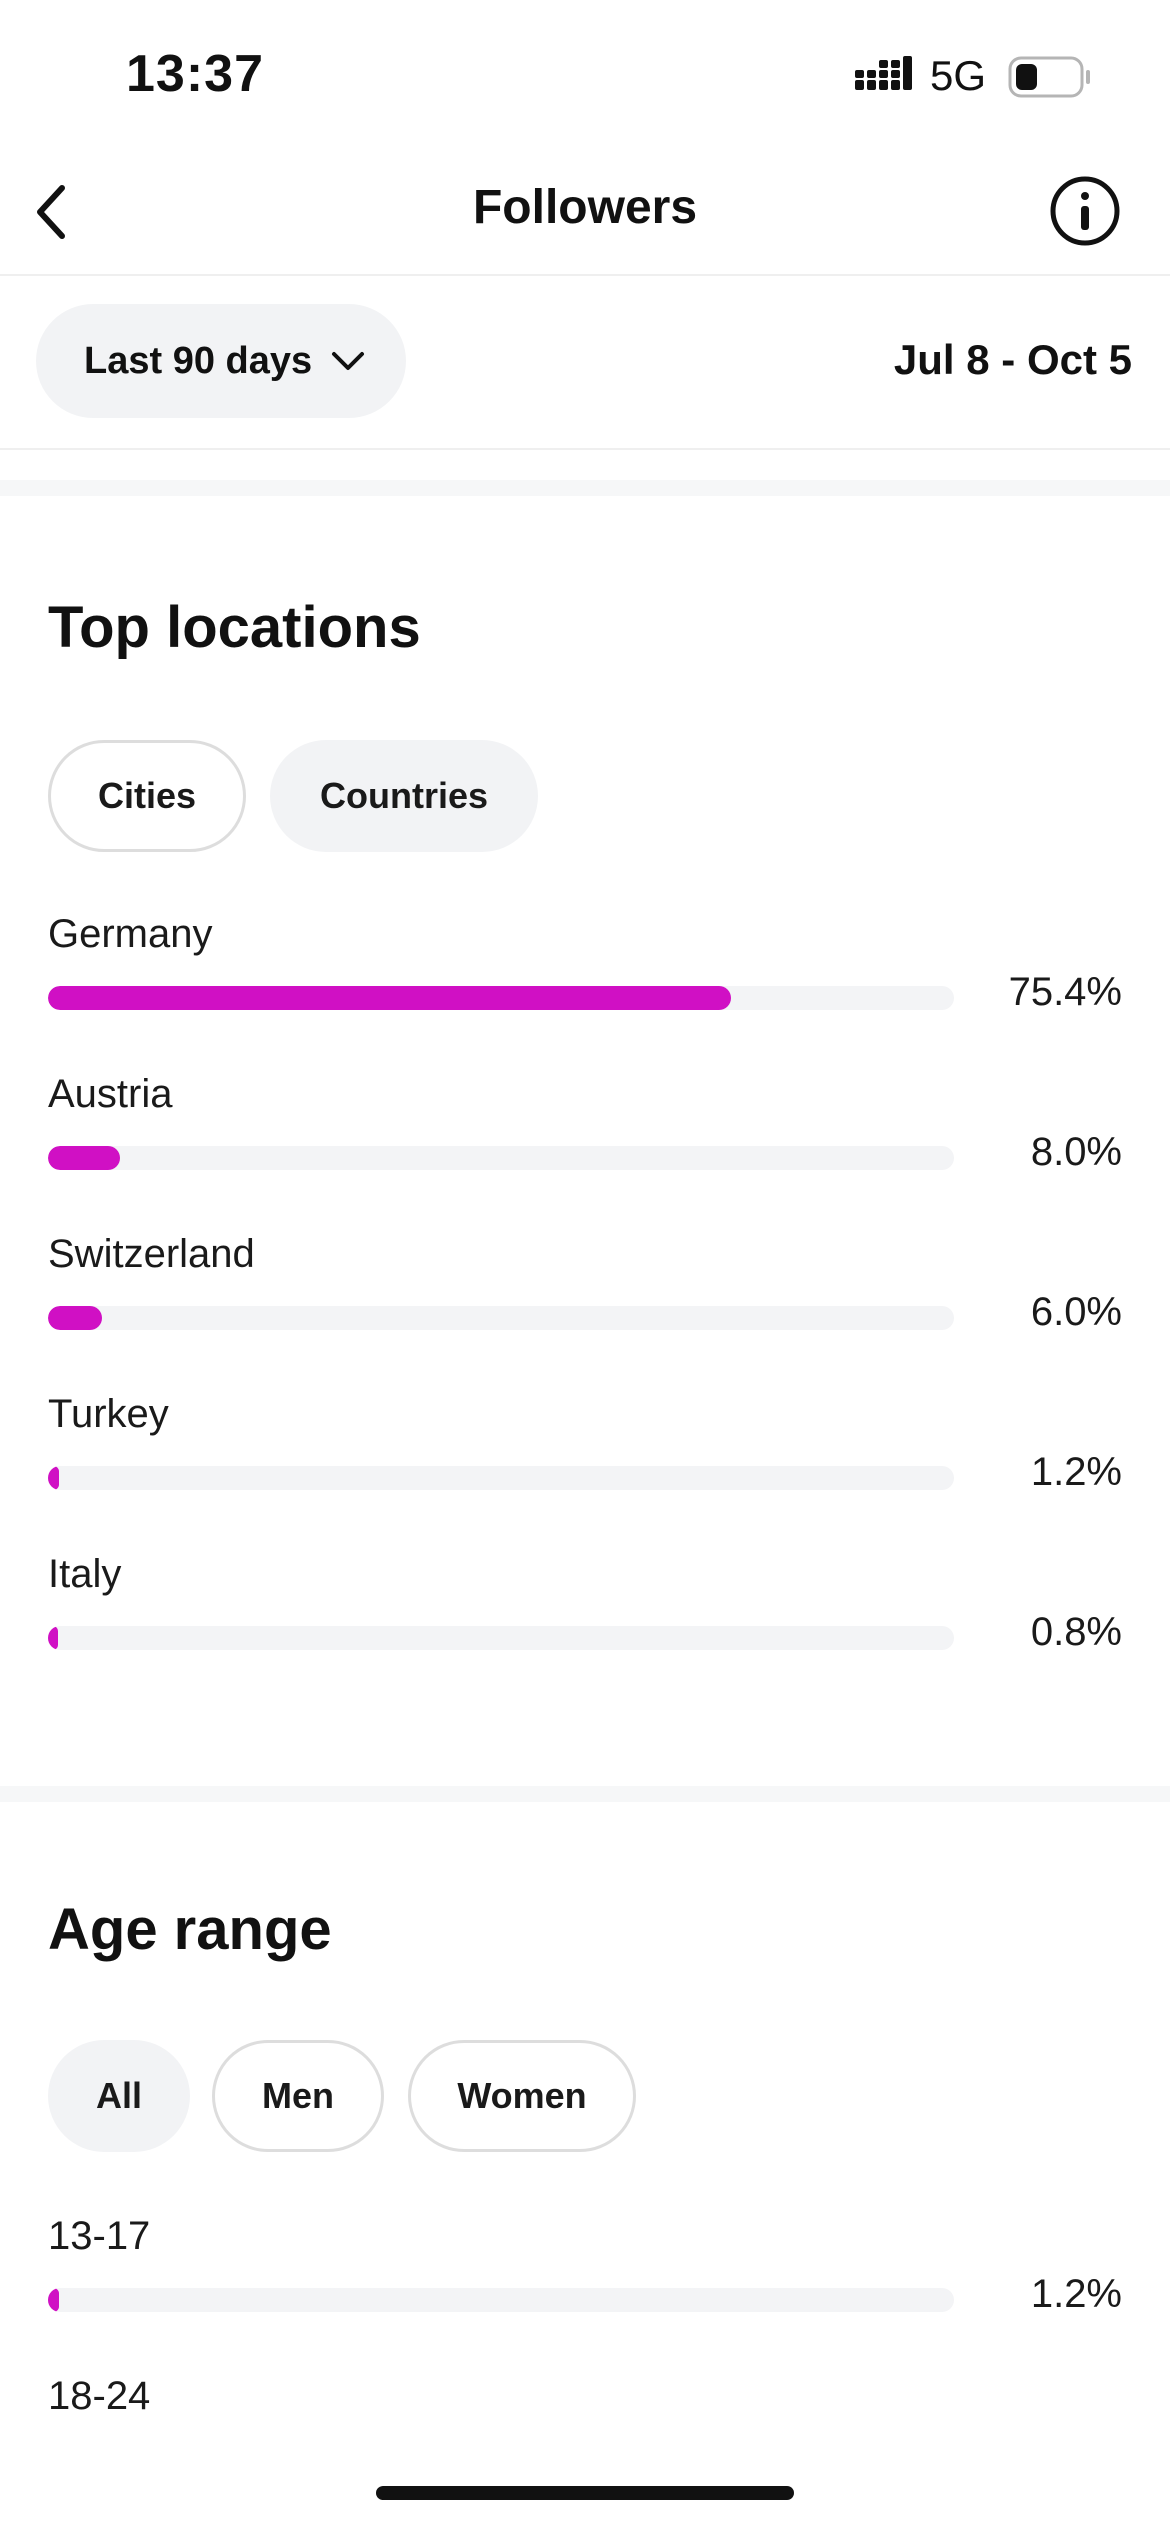 Image resolution: width=1170 pixels, height=2532 pixels. Describe the element at coordinates (585, 1622) in the screenshot. I see `location-row-italy: Italy 0.8%` at that location.